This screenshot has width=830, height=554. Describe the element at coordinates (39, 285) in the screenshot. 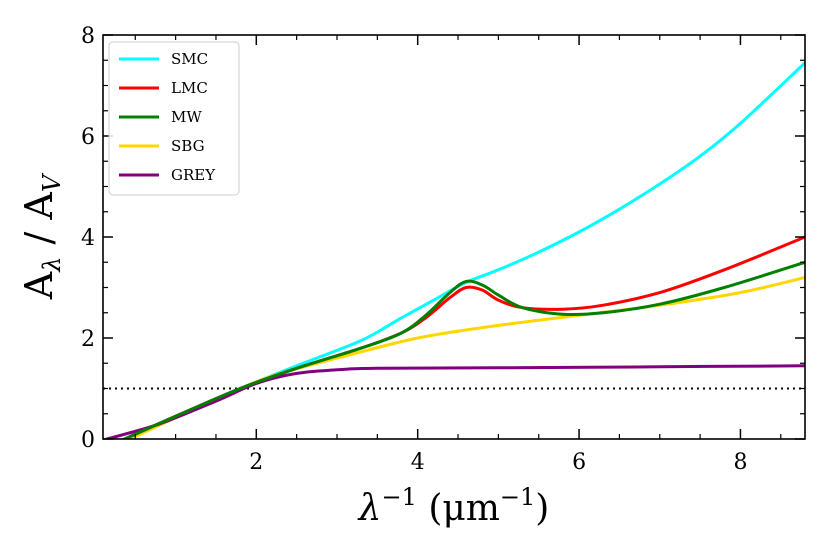

I see `y-axis-label-a1: A` at that location.